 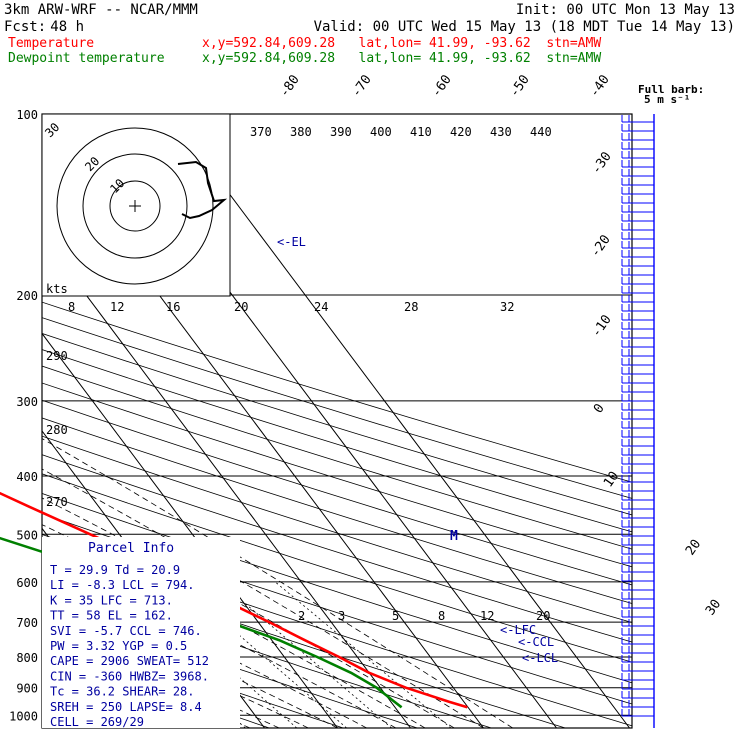 What do you see at coordinates (362, 86) in the screenshot?
I see `isotherm-label: -70` at bounding box center [362, 86].